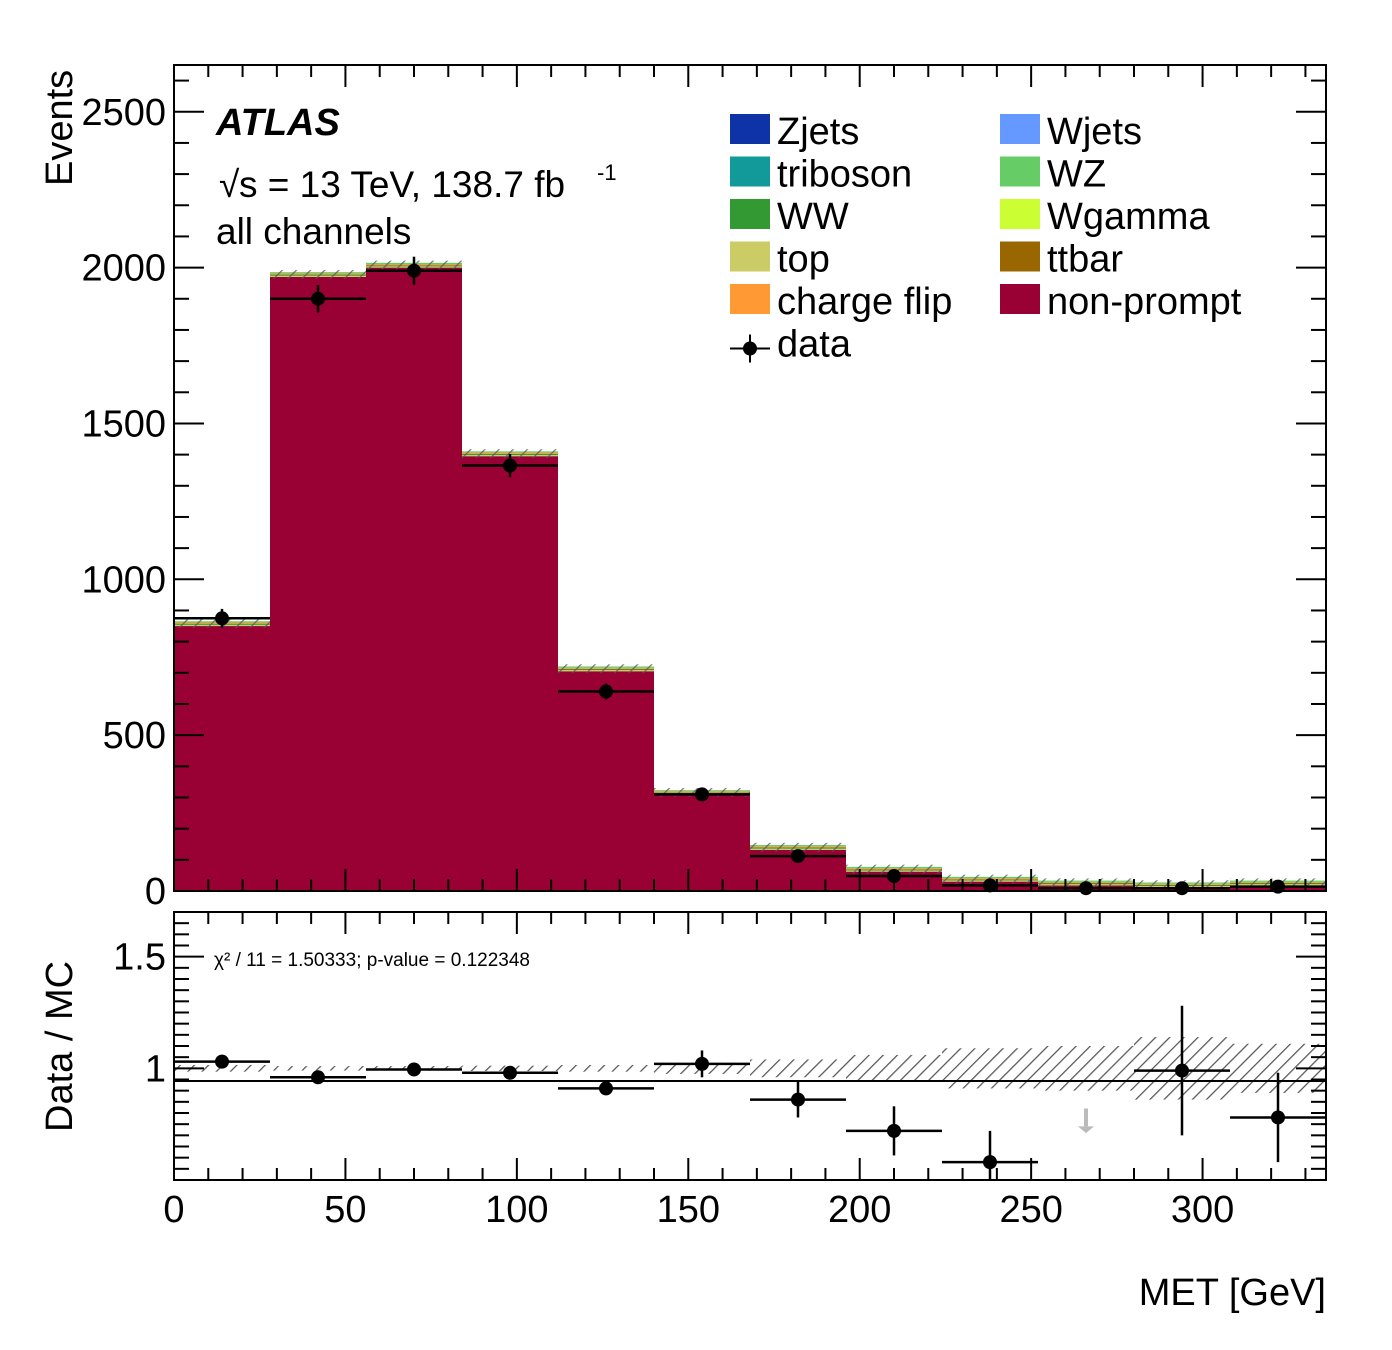 Image resolution: width=1392 pixels, height=1350 pixels. What do you see at coordinates (813, 217) in the screenshot?
I see `legend-label: WW` at bounding box center [813, 217].